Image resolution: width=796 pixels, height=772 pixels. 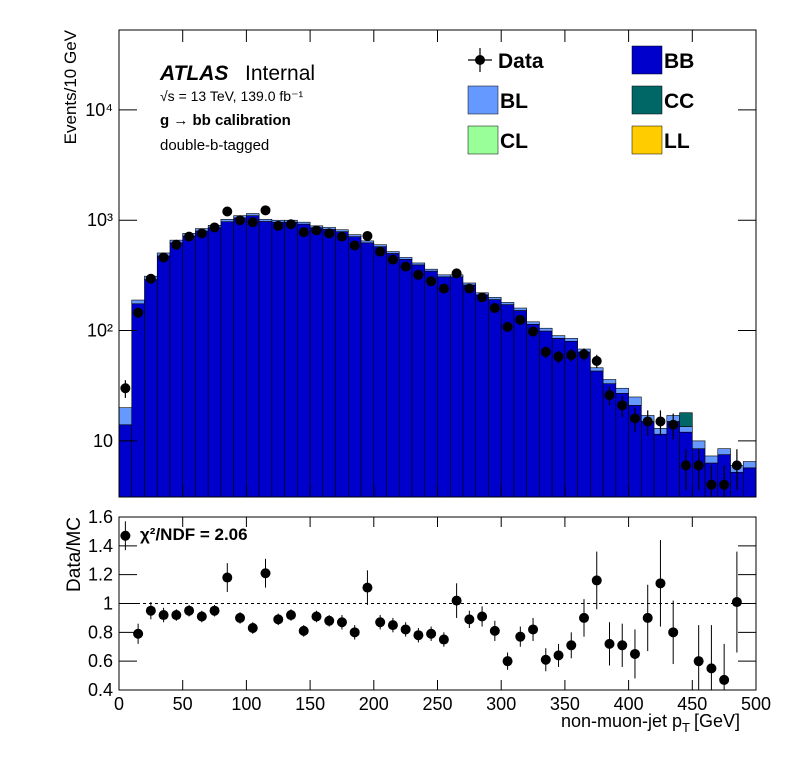 I want to click on selection-label: g → bb calibration, so click(x=225, y=120).